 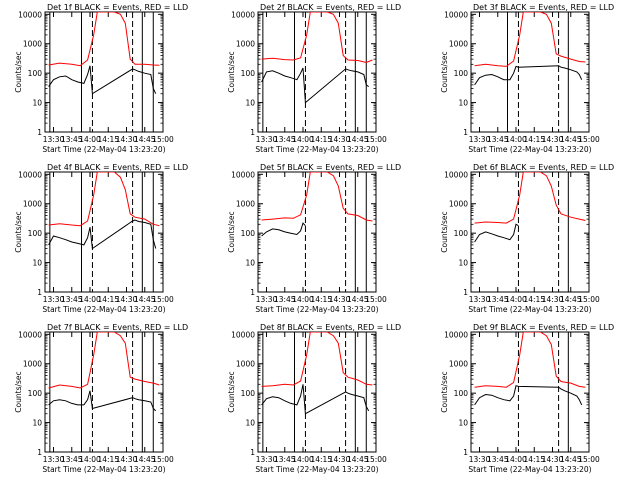 What do you see at coordinates (330, 7) in the screenshot?
I see `panel-title: Det 2f BLACK = Events, RED = LLD` at bounding box center [330, 7].